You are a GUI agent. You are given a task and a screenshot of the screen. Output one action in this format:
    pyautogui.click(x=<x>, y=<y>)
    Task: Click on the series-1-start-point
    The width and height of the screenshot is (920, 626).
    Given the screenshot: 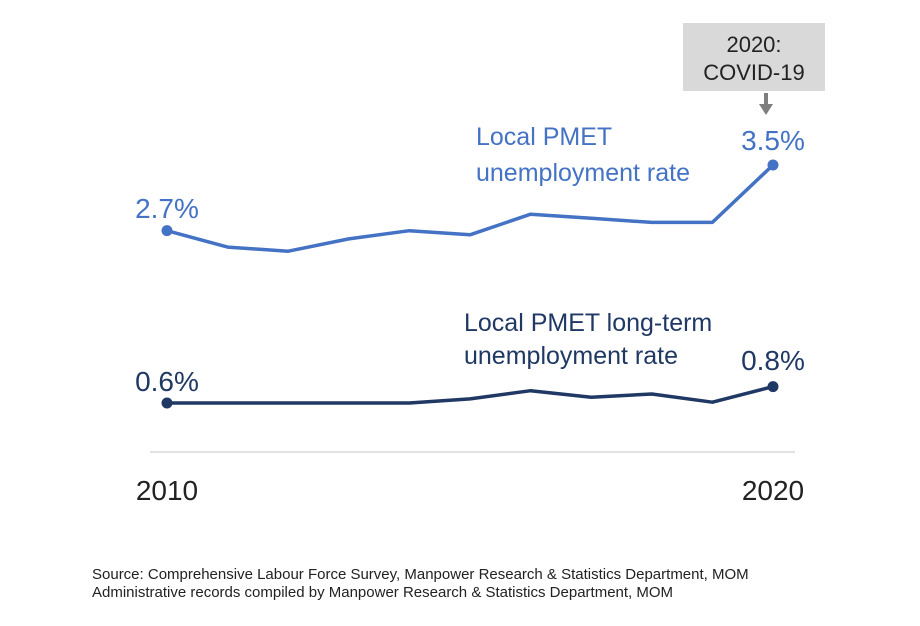 What is the action you would take?
    pyautogui.click(x=167, y=231)
    